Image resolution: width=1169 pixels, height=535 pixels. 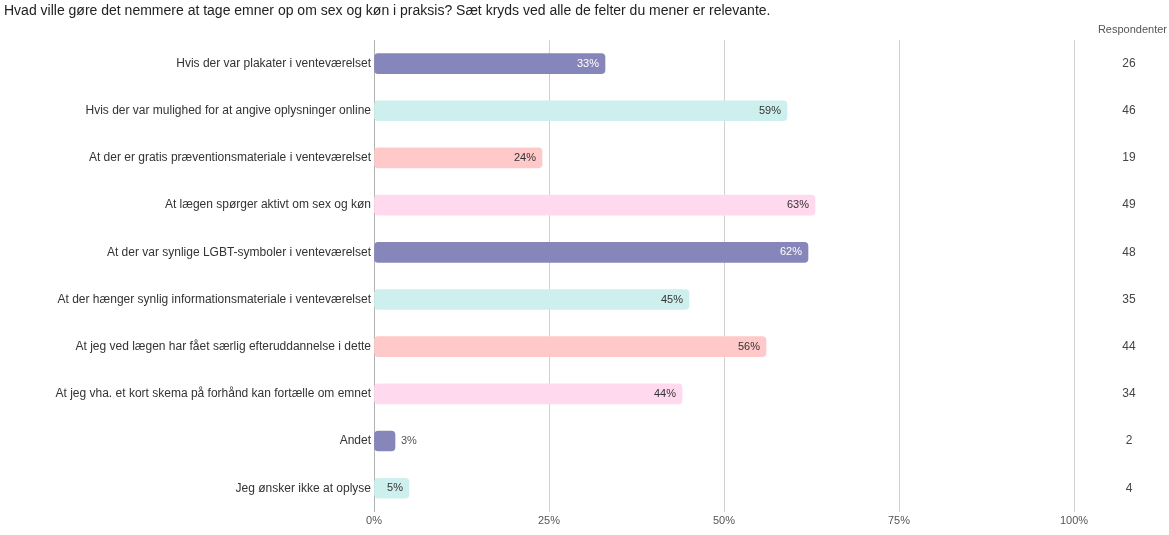 I want to click on text: 44, so click(x=1129, y=345).